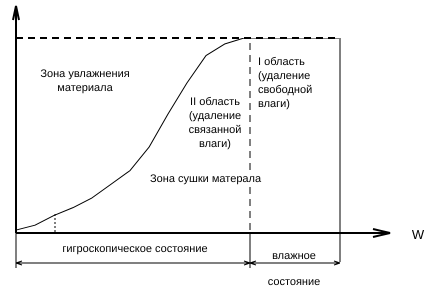 The height and width of the screenshot is (289, 432). Describe the element at coordinates (418, 234) in the screenshot. I see `text: W` at that location.